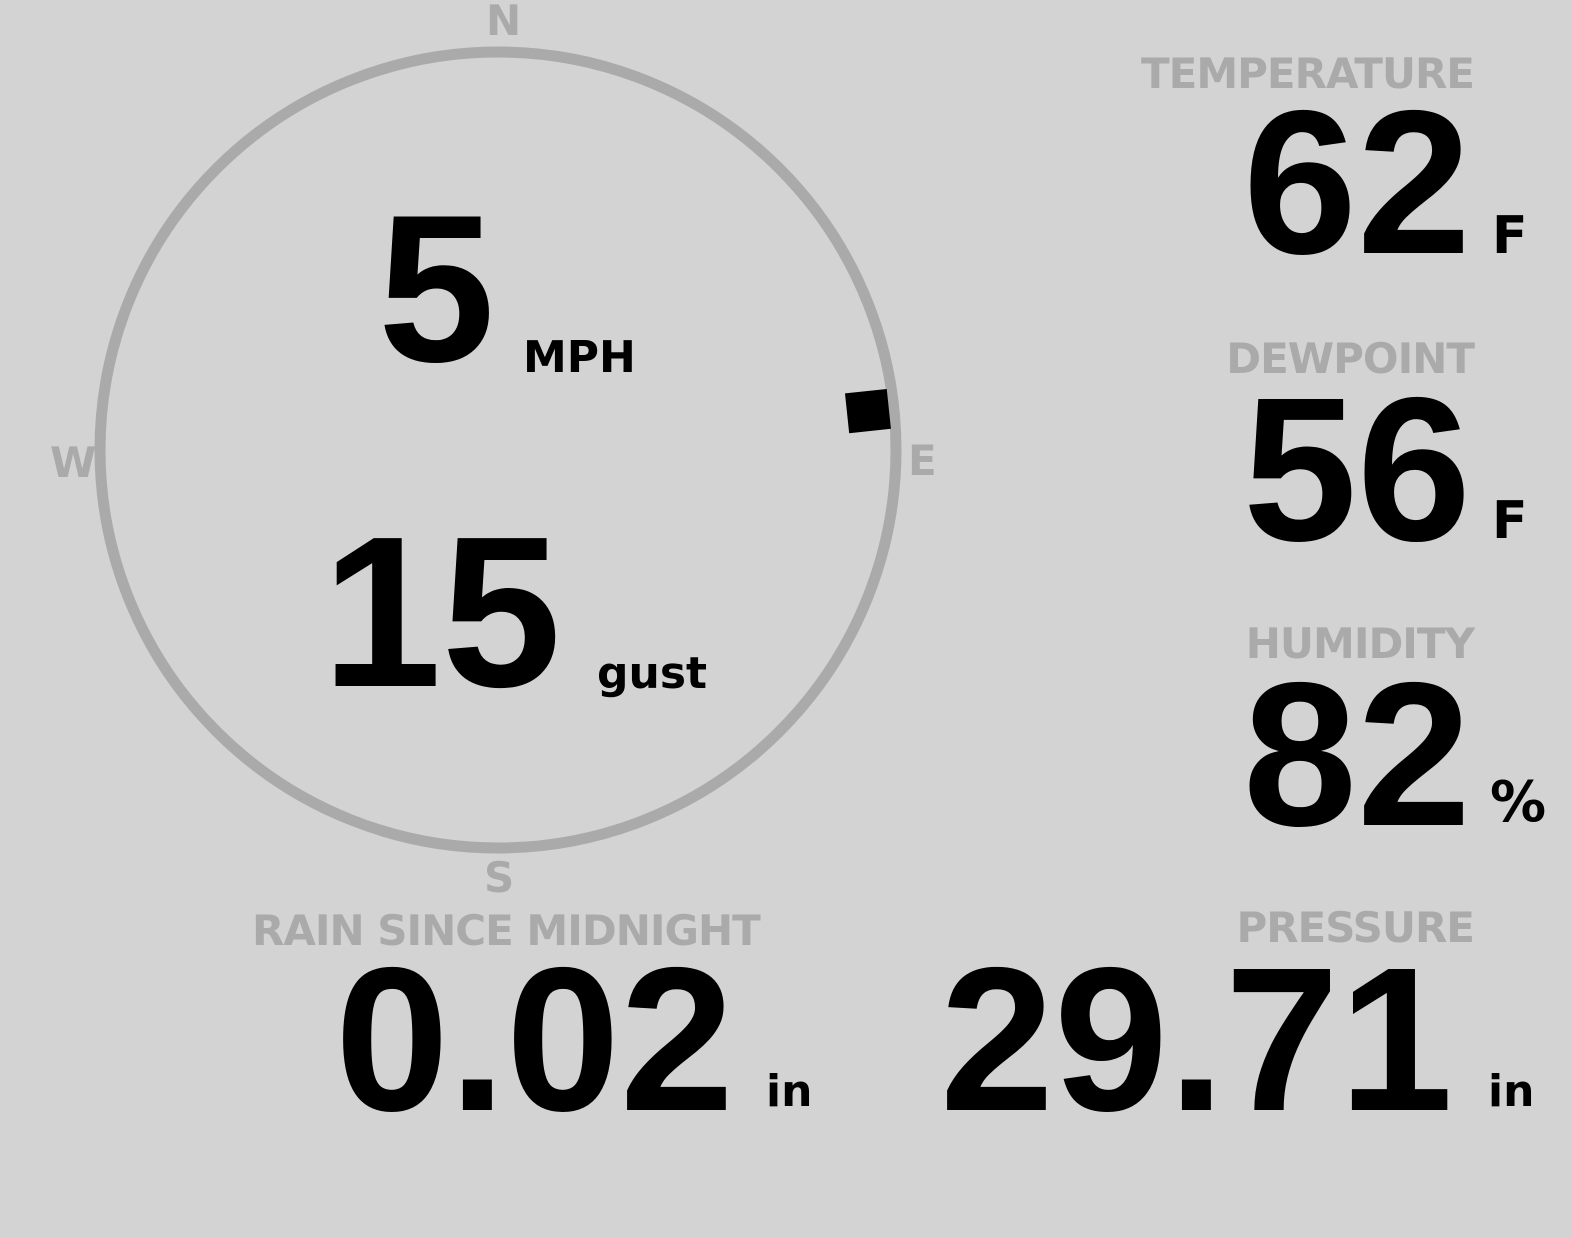 The image size is (1571, 1237). What do you see at coordinates (442, 611) in the screenshot?
I see `wind-gust-value: 15` at bounding box center [442, 611].